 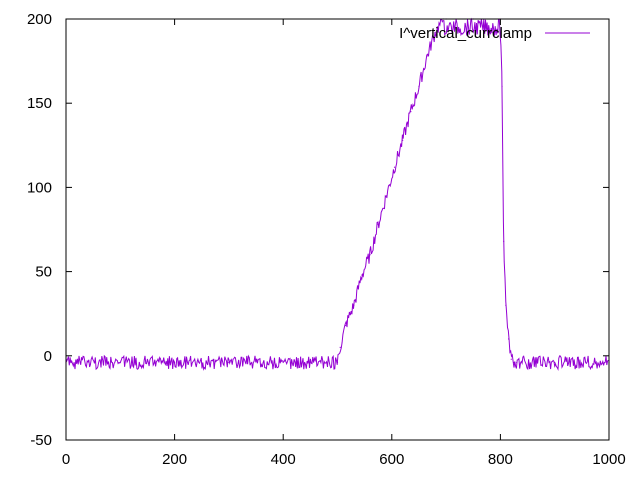 I want to click on y-tick-label: 0, so click(x=48, y=356).